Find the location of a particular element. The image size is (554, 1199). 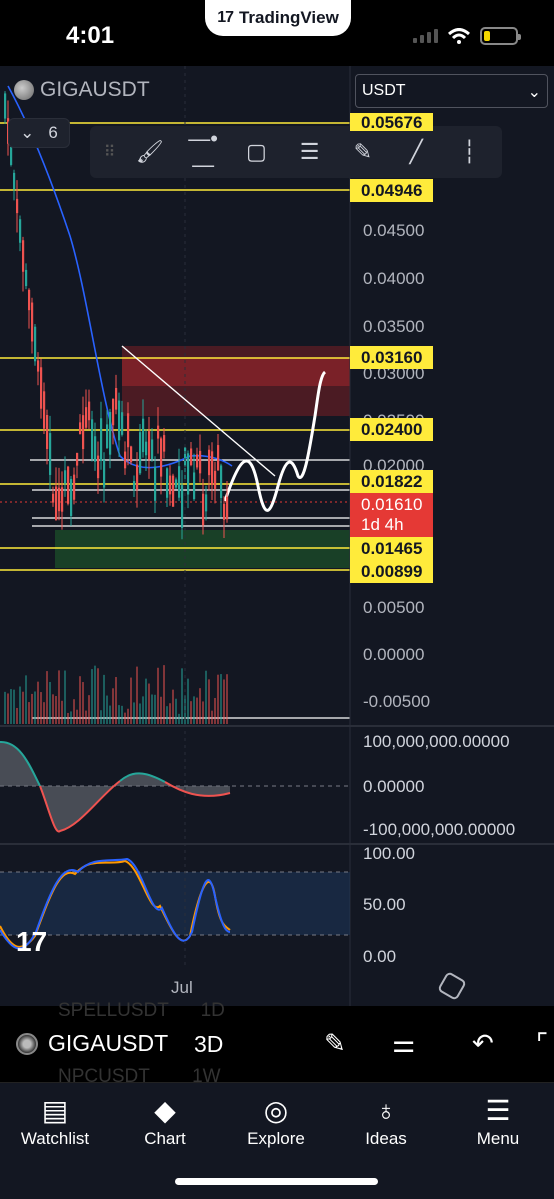

last-price-value: 0.01610 is located at coordinates (392, 504).